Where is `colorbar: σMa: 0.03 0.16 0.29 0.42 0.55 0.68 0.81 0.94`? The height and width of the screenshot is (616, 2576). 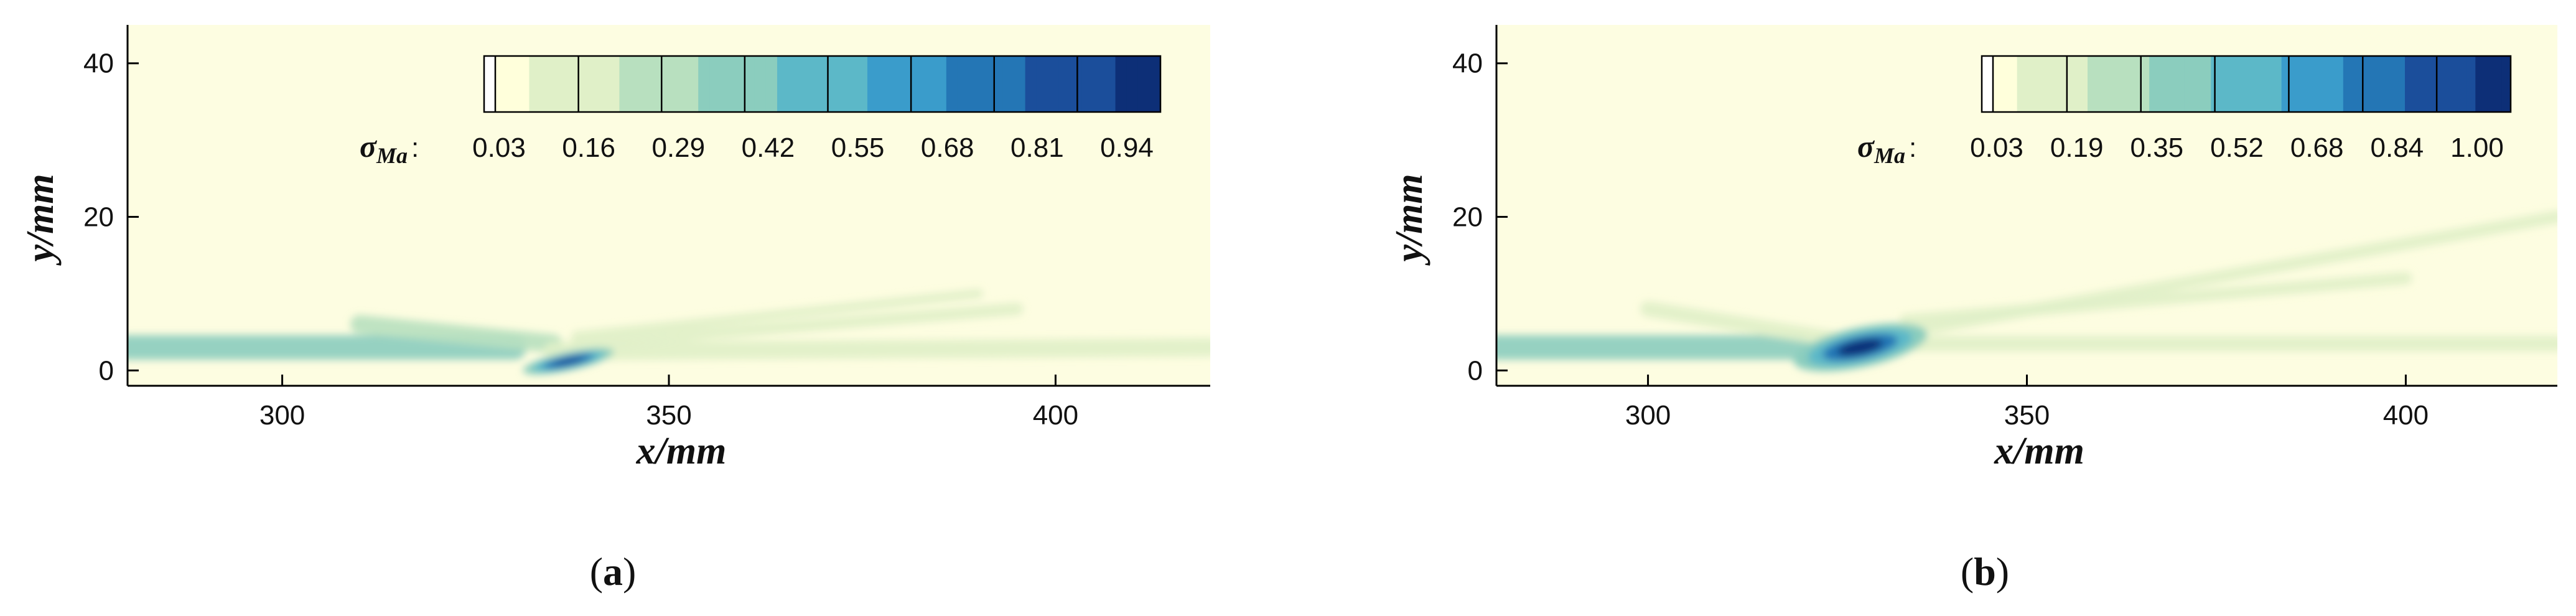
colorbar: σMa: 0.03 0.16 0.29 0.42 0.55 0.68 0.81 0.94 is located at coordinates (761, 112).